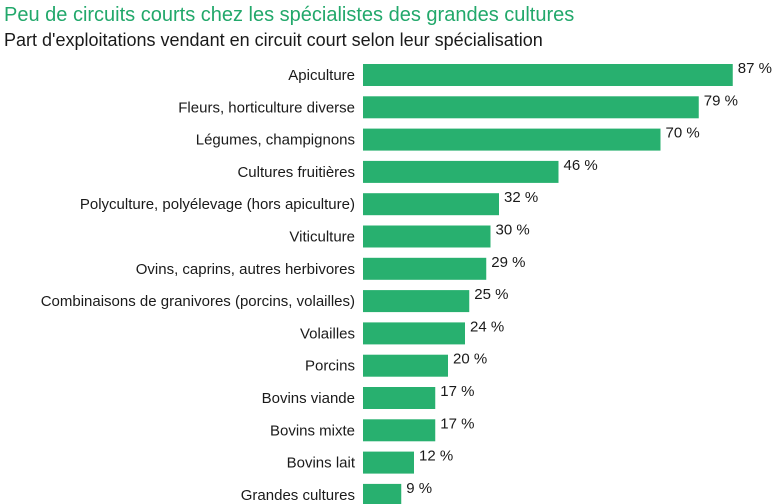 The width and height of the screenshot is (781, 504). I want to click on value-label: 30 %, so click(513, 230).